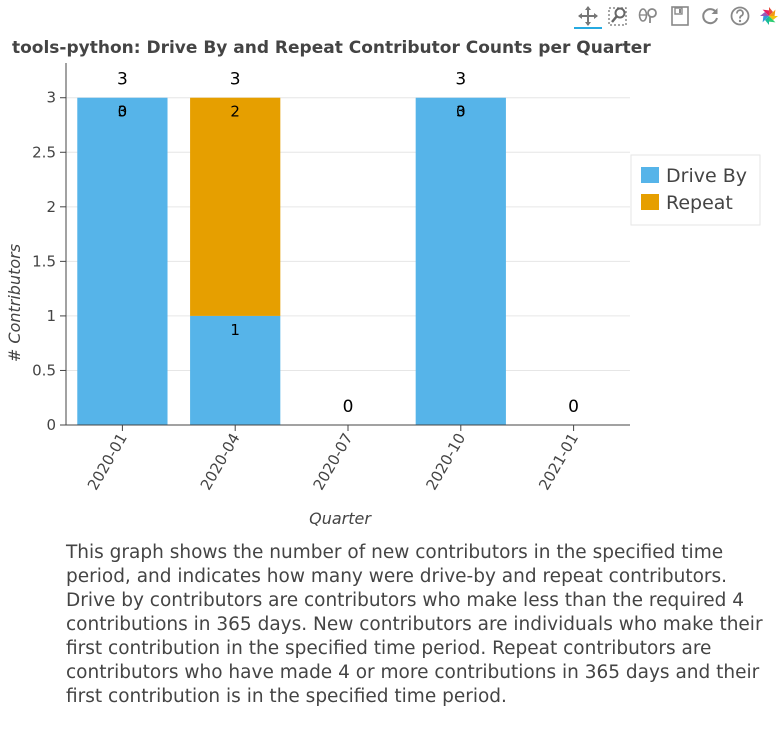 This screenshot has height=730, width=780. Describe the element at coordinates (235, 206) in the screenshot. I see `bar-repeat` at that location.